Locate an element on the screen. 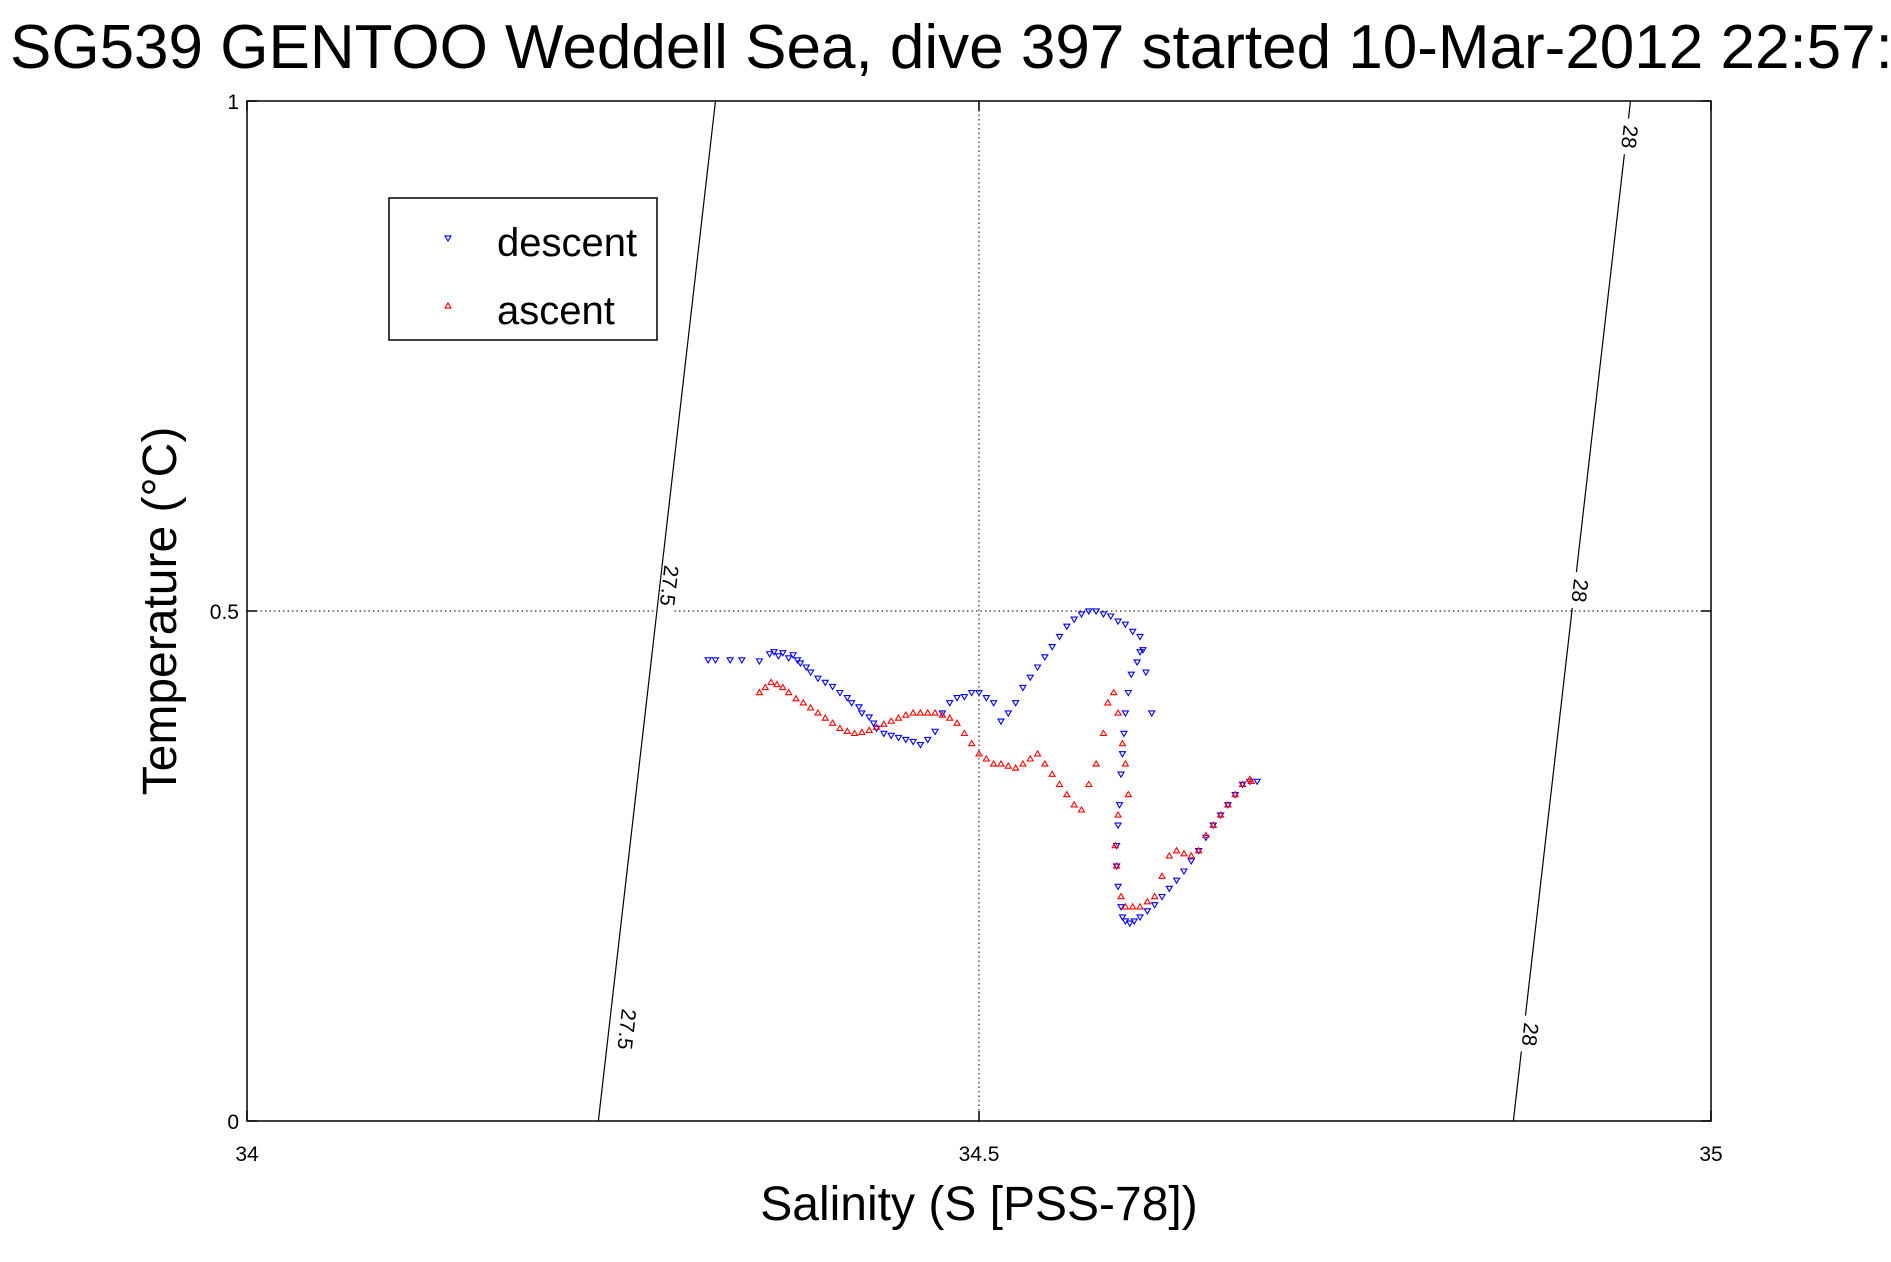  legend-marker-descent-glyph is located at coordinates (448, 239).